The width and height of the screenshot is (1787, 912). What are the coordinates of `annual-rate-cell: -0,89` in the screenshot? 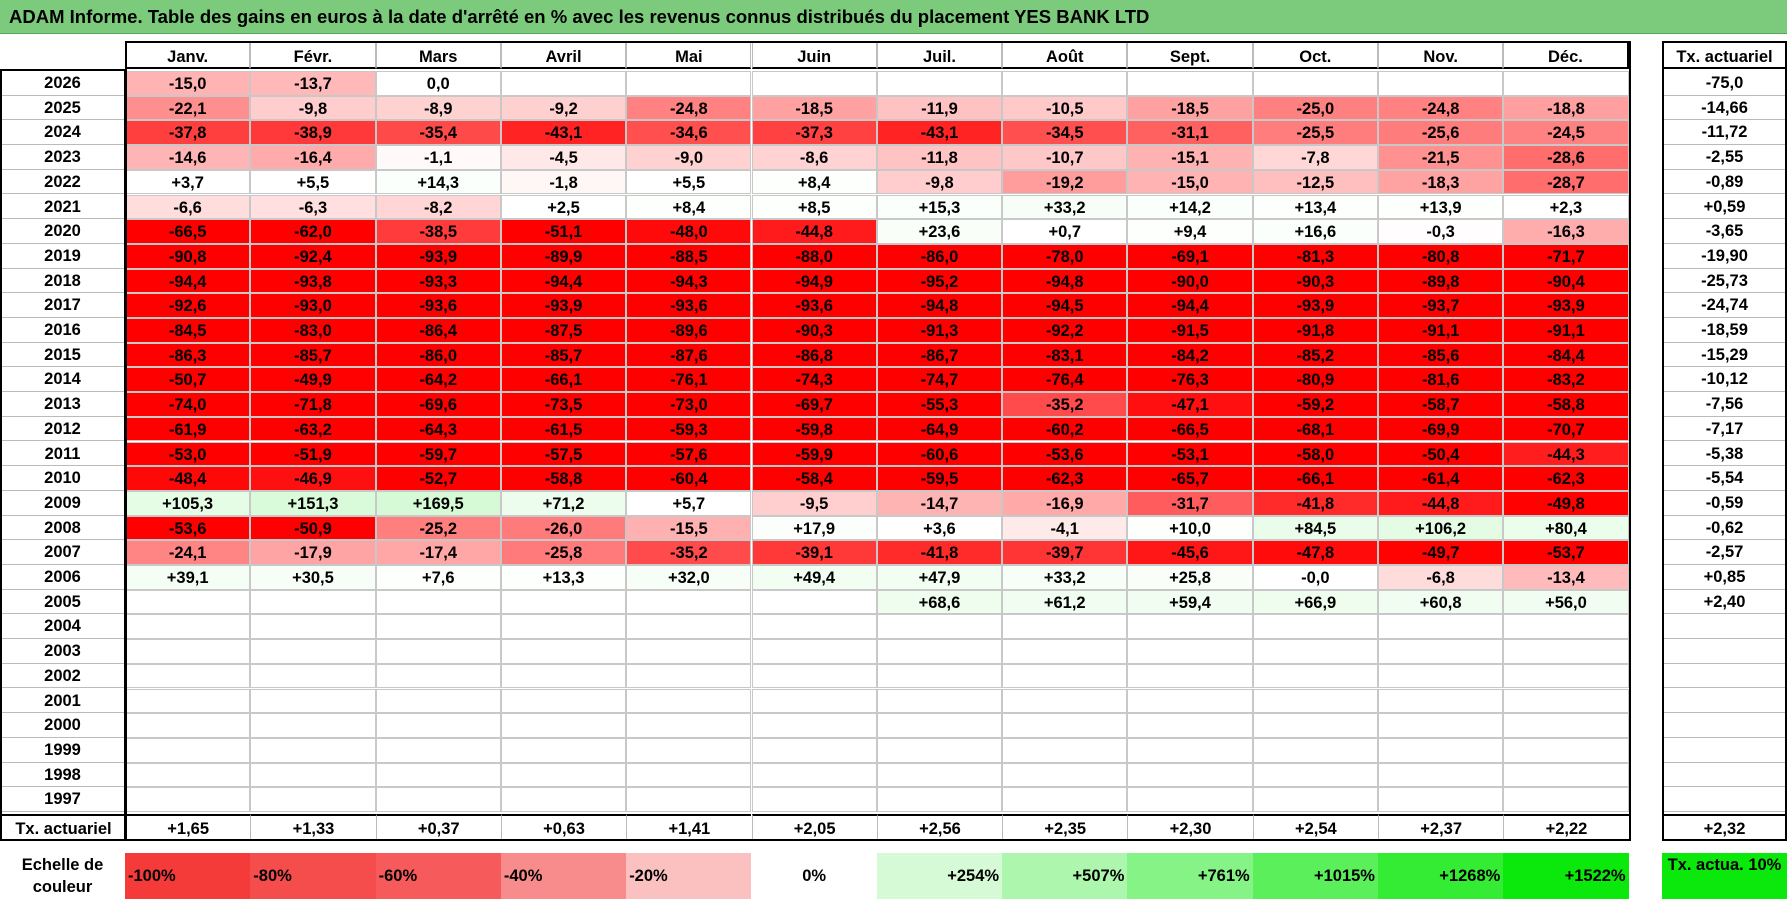 It's located at (1724, 182).